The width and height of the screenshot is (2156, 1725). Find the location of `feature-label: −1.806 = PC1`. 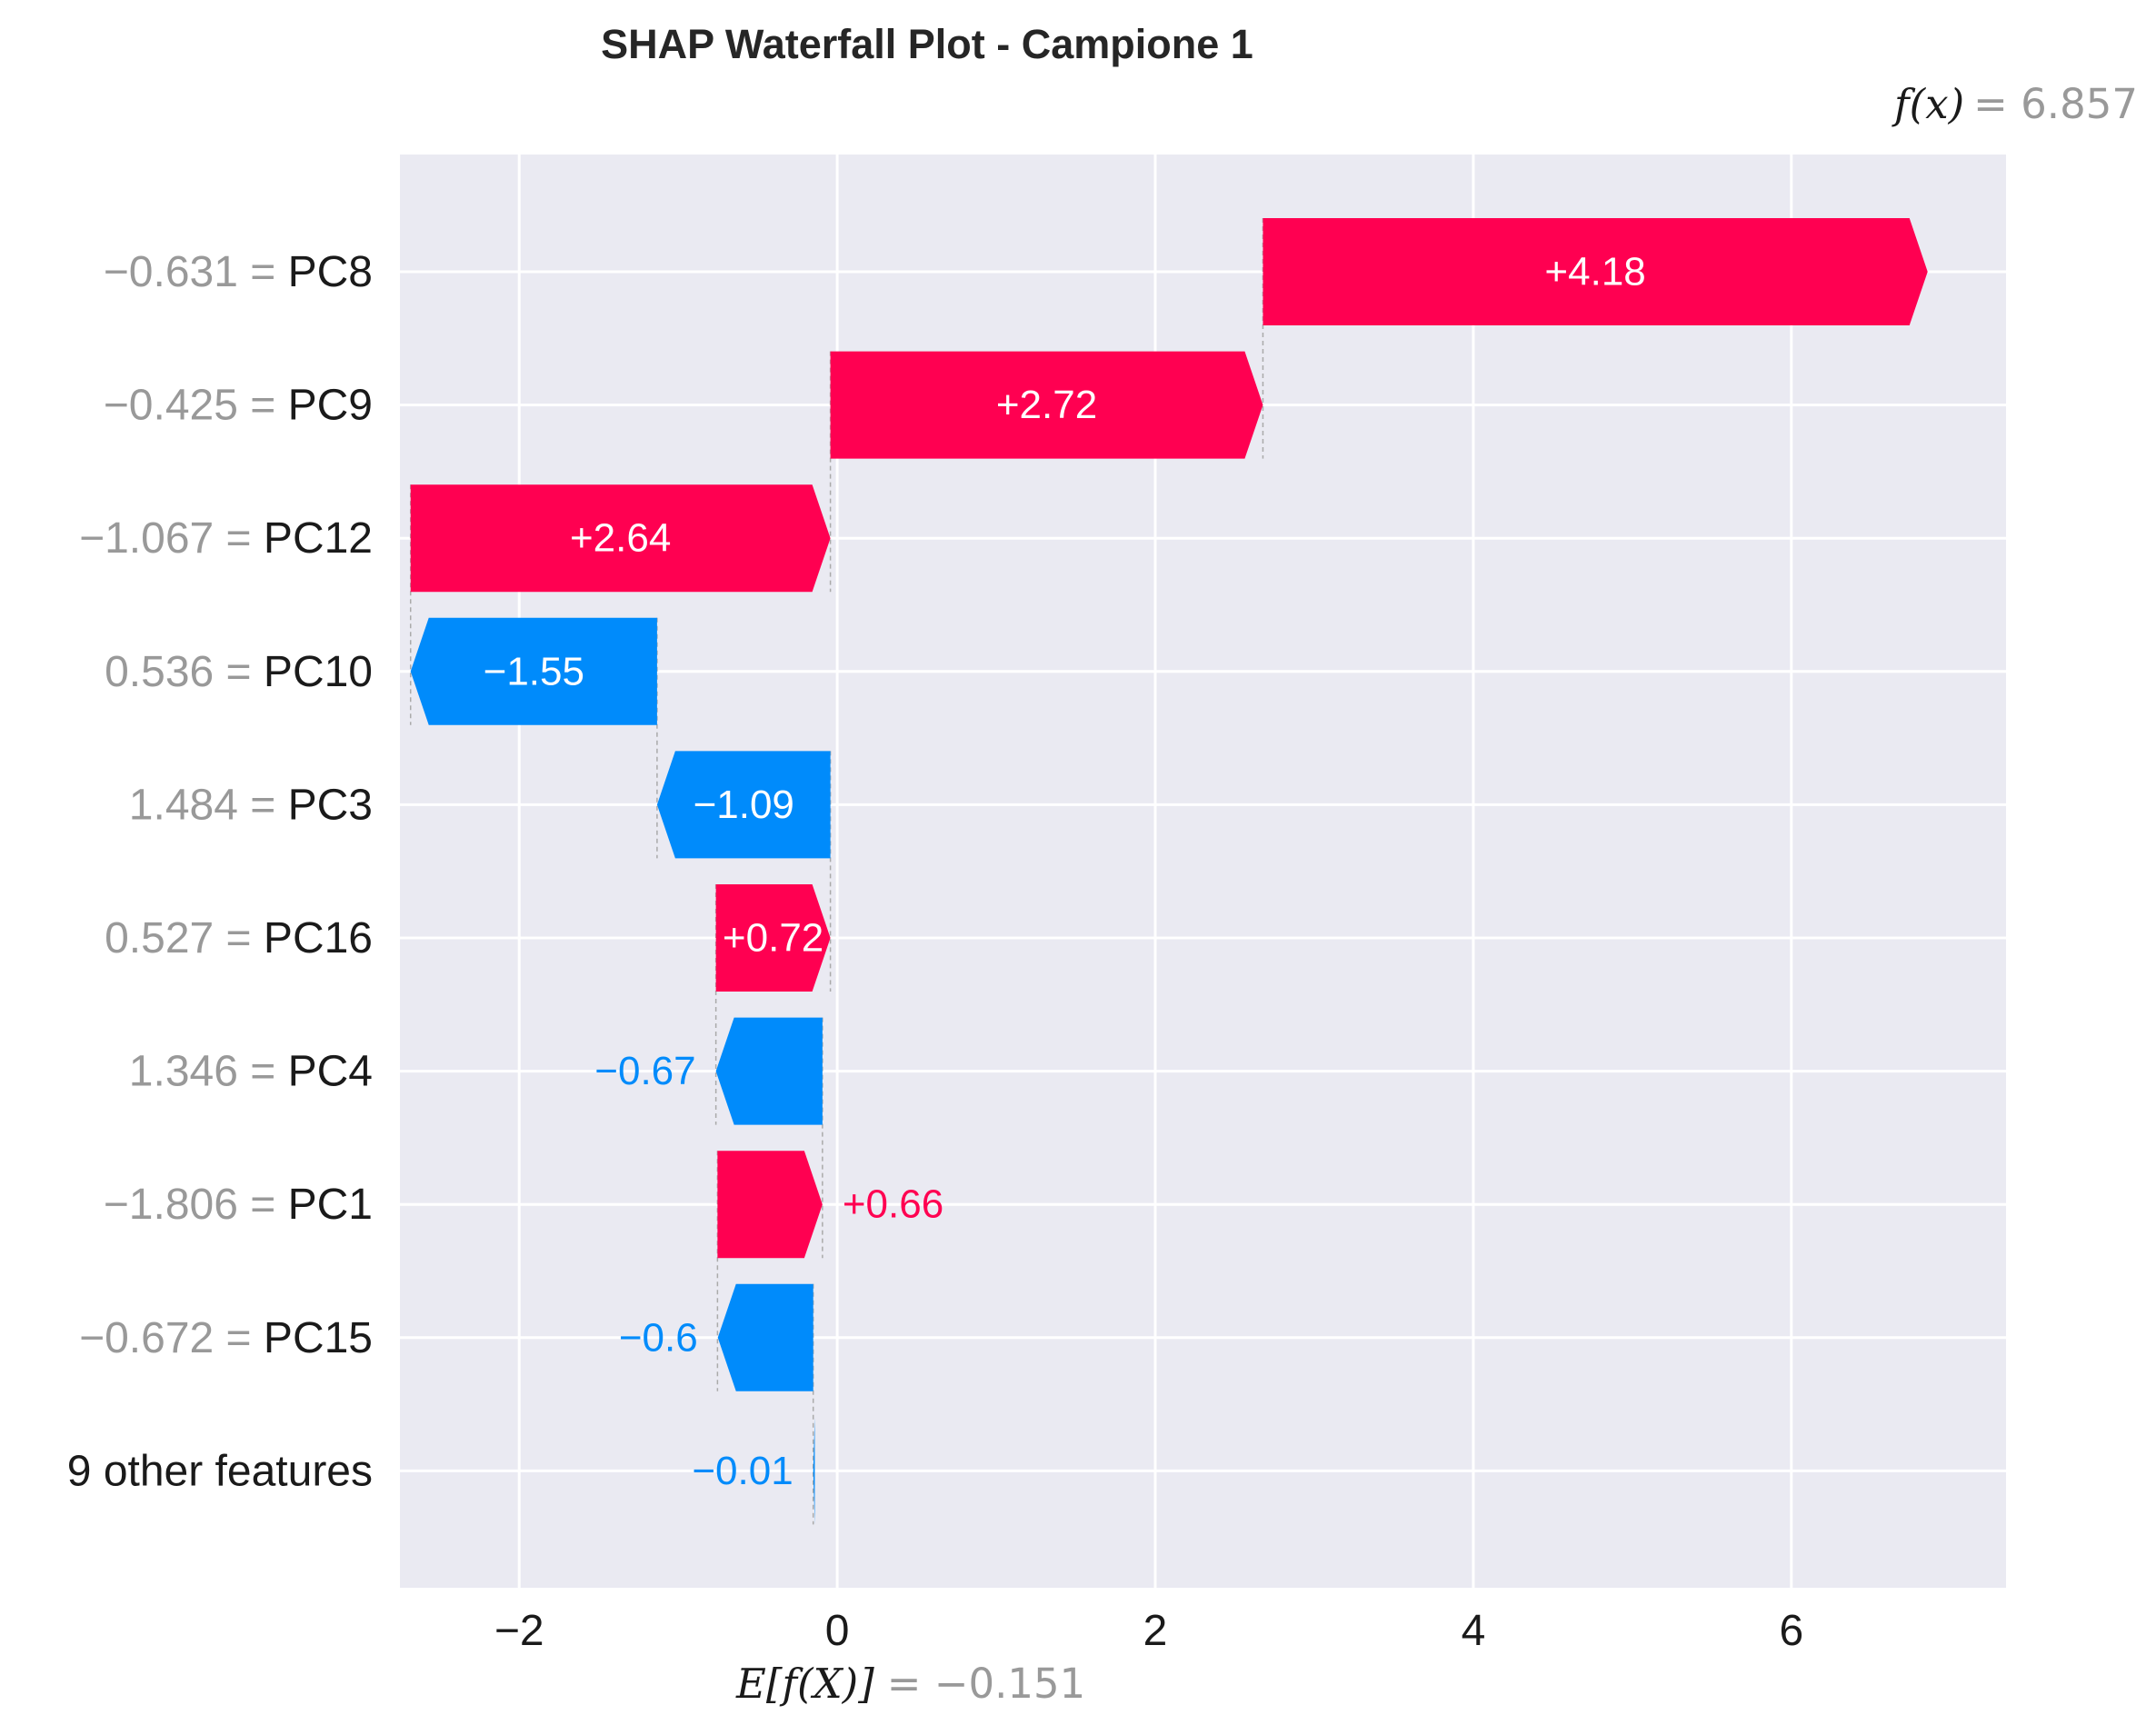

feature-label: −1.806 = PC1 is located at coordinates (239, 1205).